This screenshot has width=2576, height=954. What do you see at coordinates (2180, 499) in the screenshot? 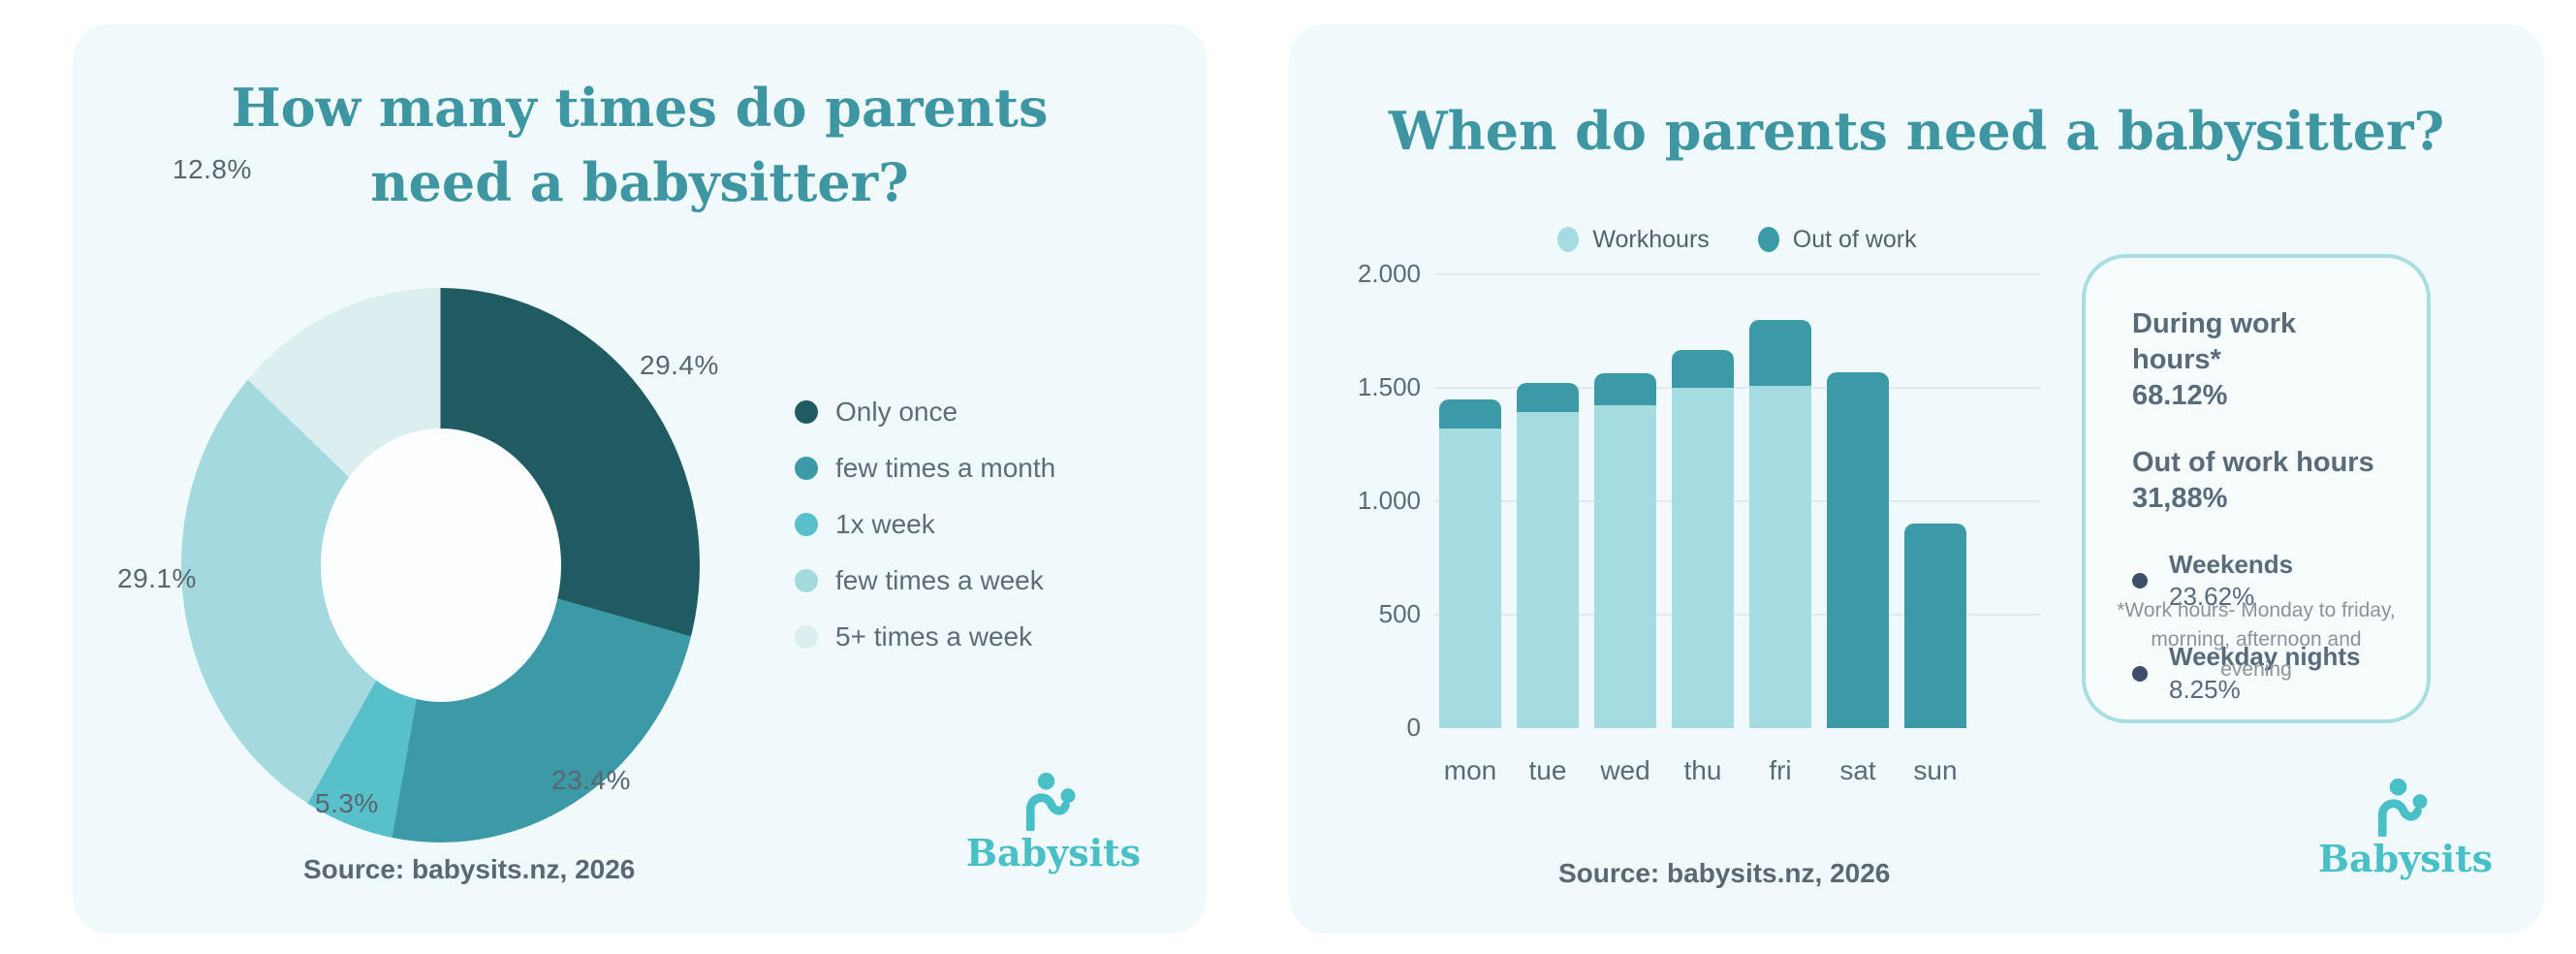
I see `out-of-work-hours-value: 31,88%` at bounding box center [2180, 499].